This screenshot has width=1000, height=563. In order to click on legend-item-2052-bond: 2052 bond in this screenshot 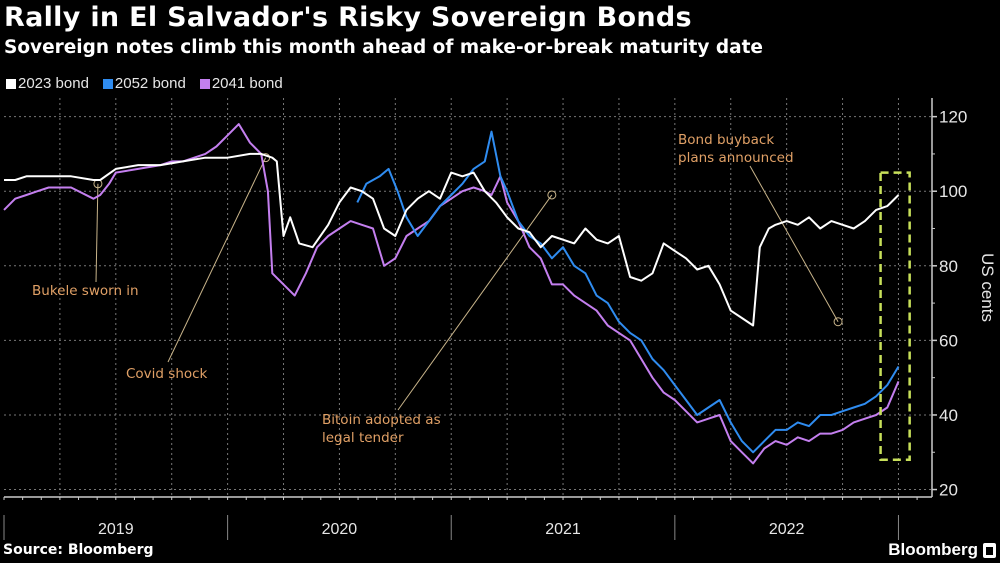, I will do `click(144, 83)`.